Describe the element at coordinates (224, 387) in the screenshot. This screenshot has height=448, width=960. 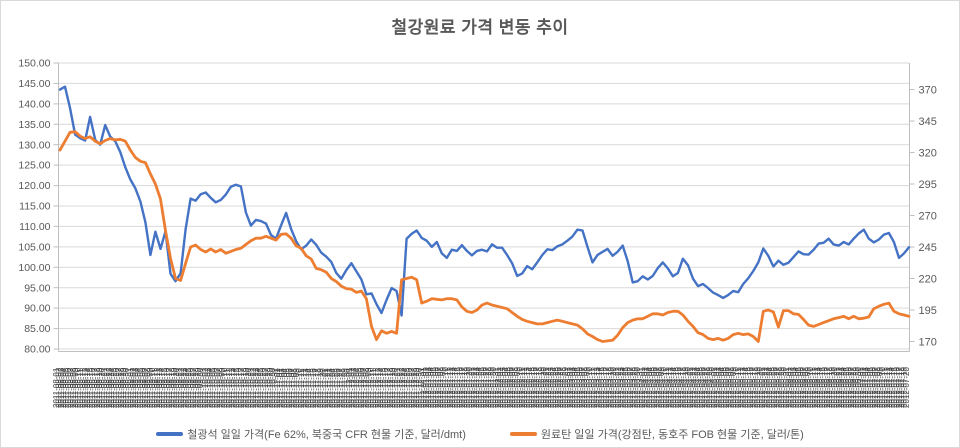
I see `svg-text: 2011-10-10` at that location.